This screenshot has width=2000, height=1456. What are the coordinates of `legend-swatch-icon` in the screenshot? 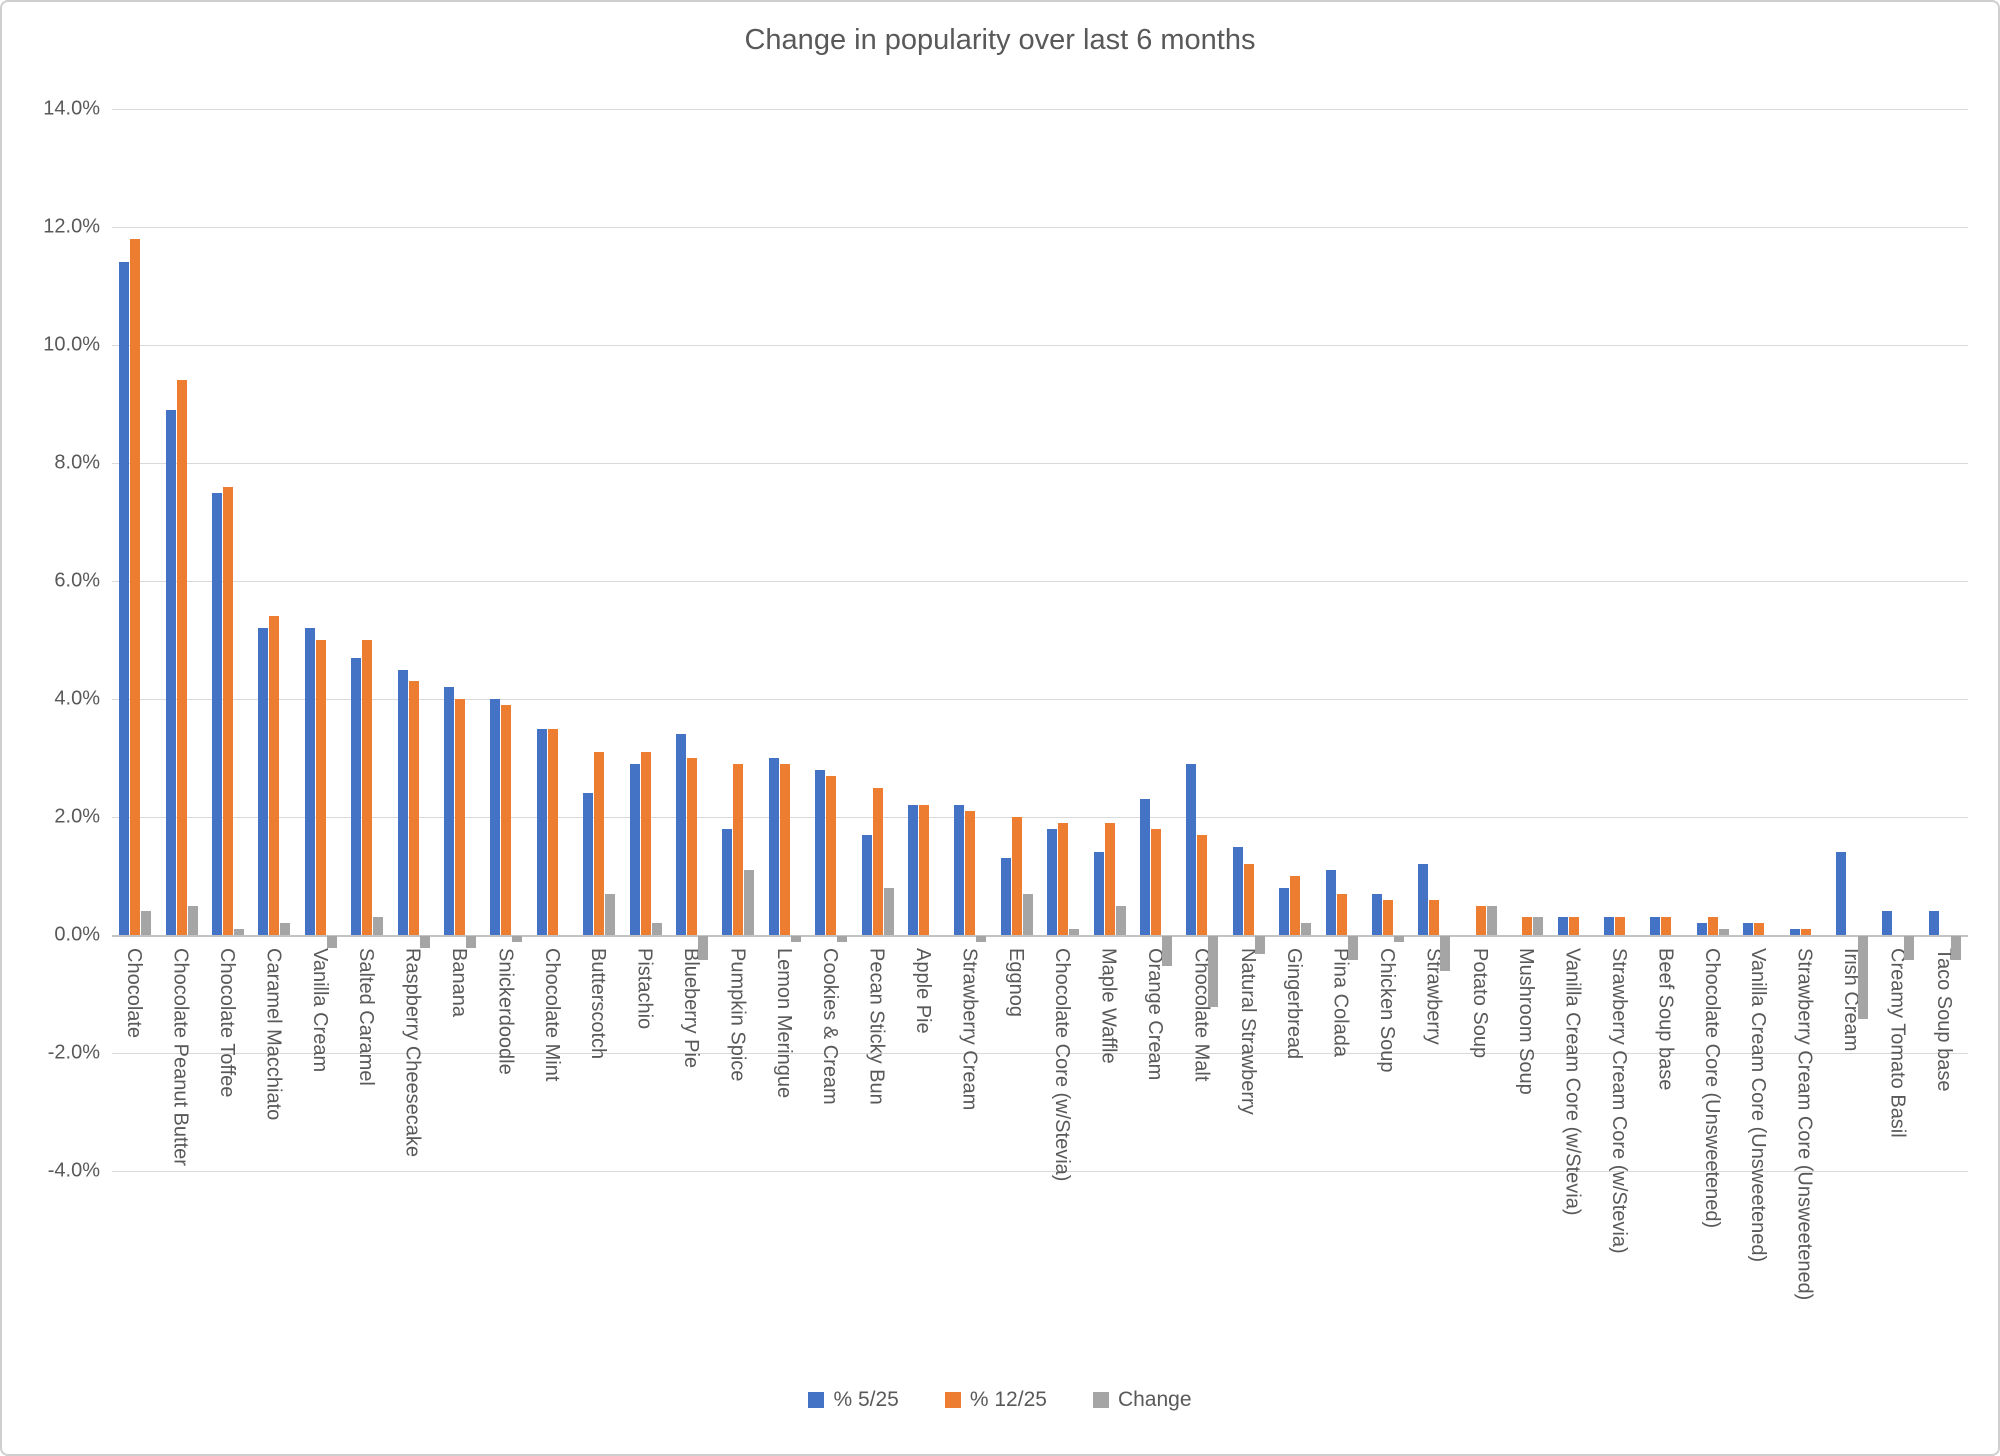 It's located at (816, 1400).